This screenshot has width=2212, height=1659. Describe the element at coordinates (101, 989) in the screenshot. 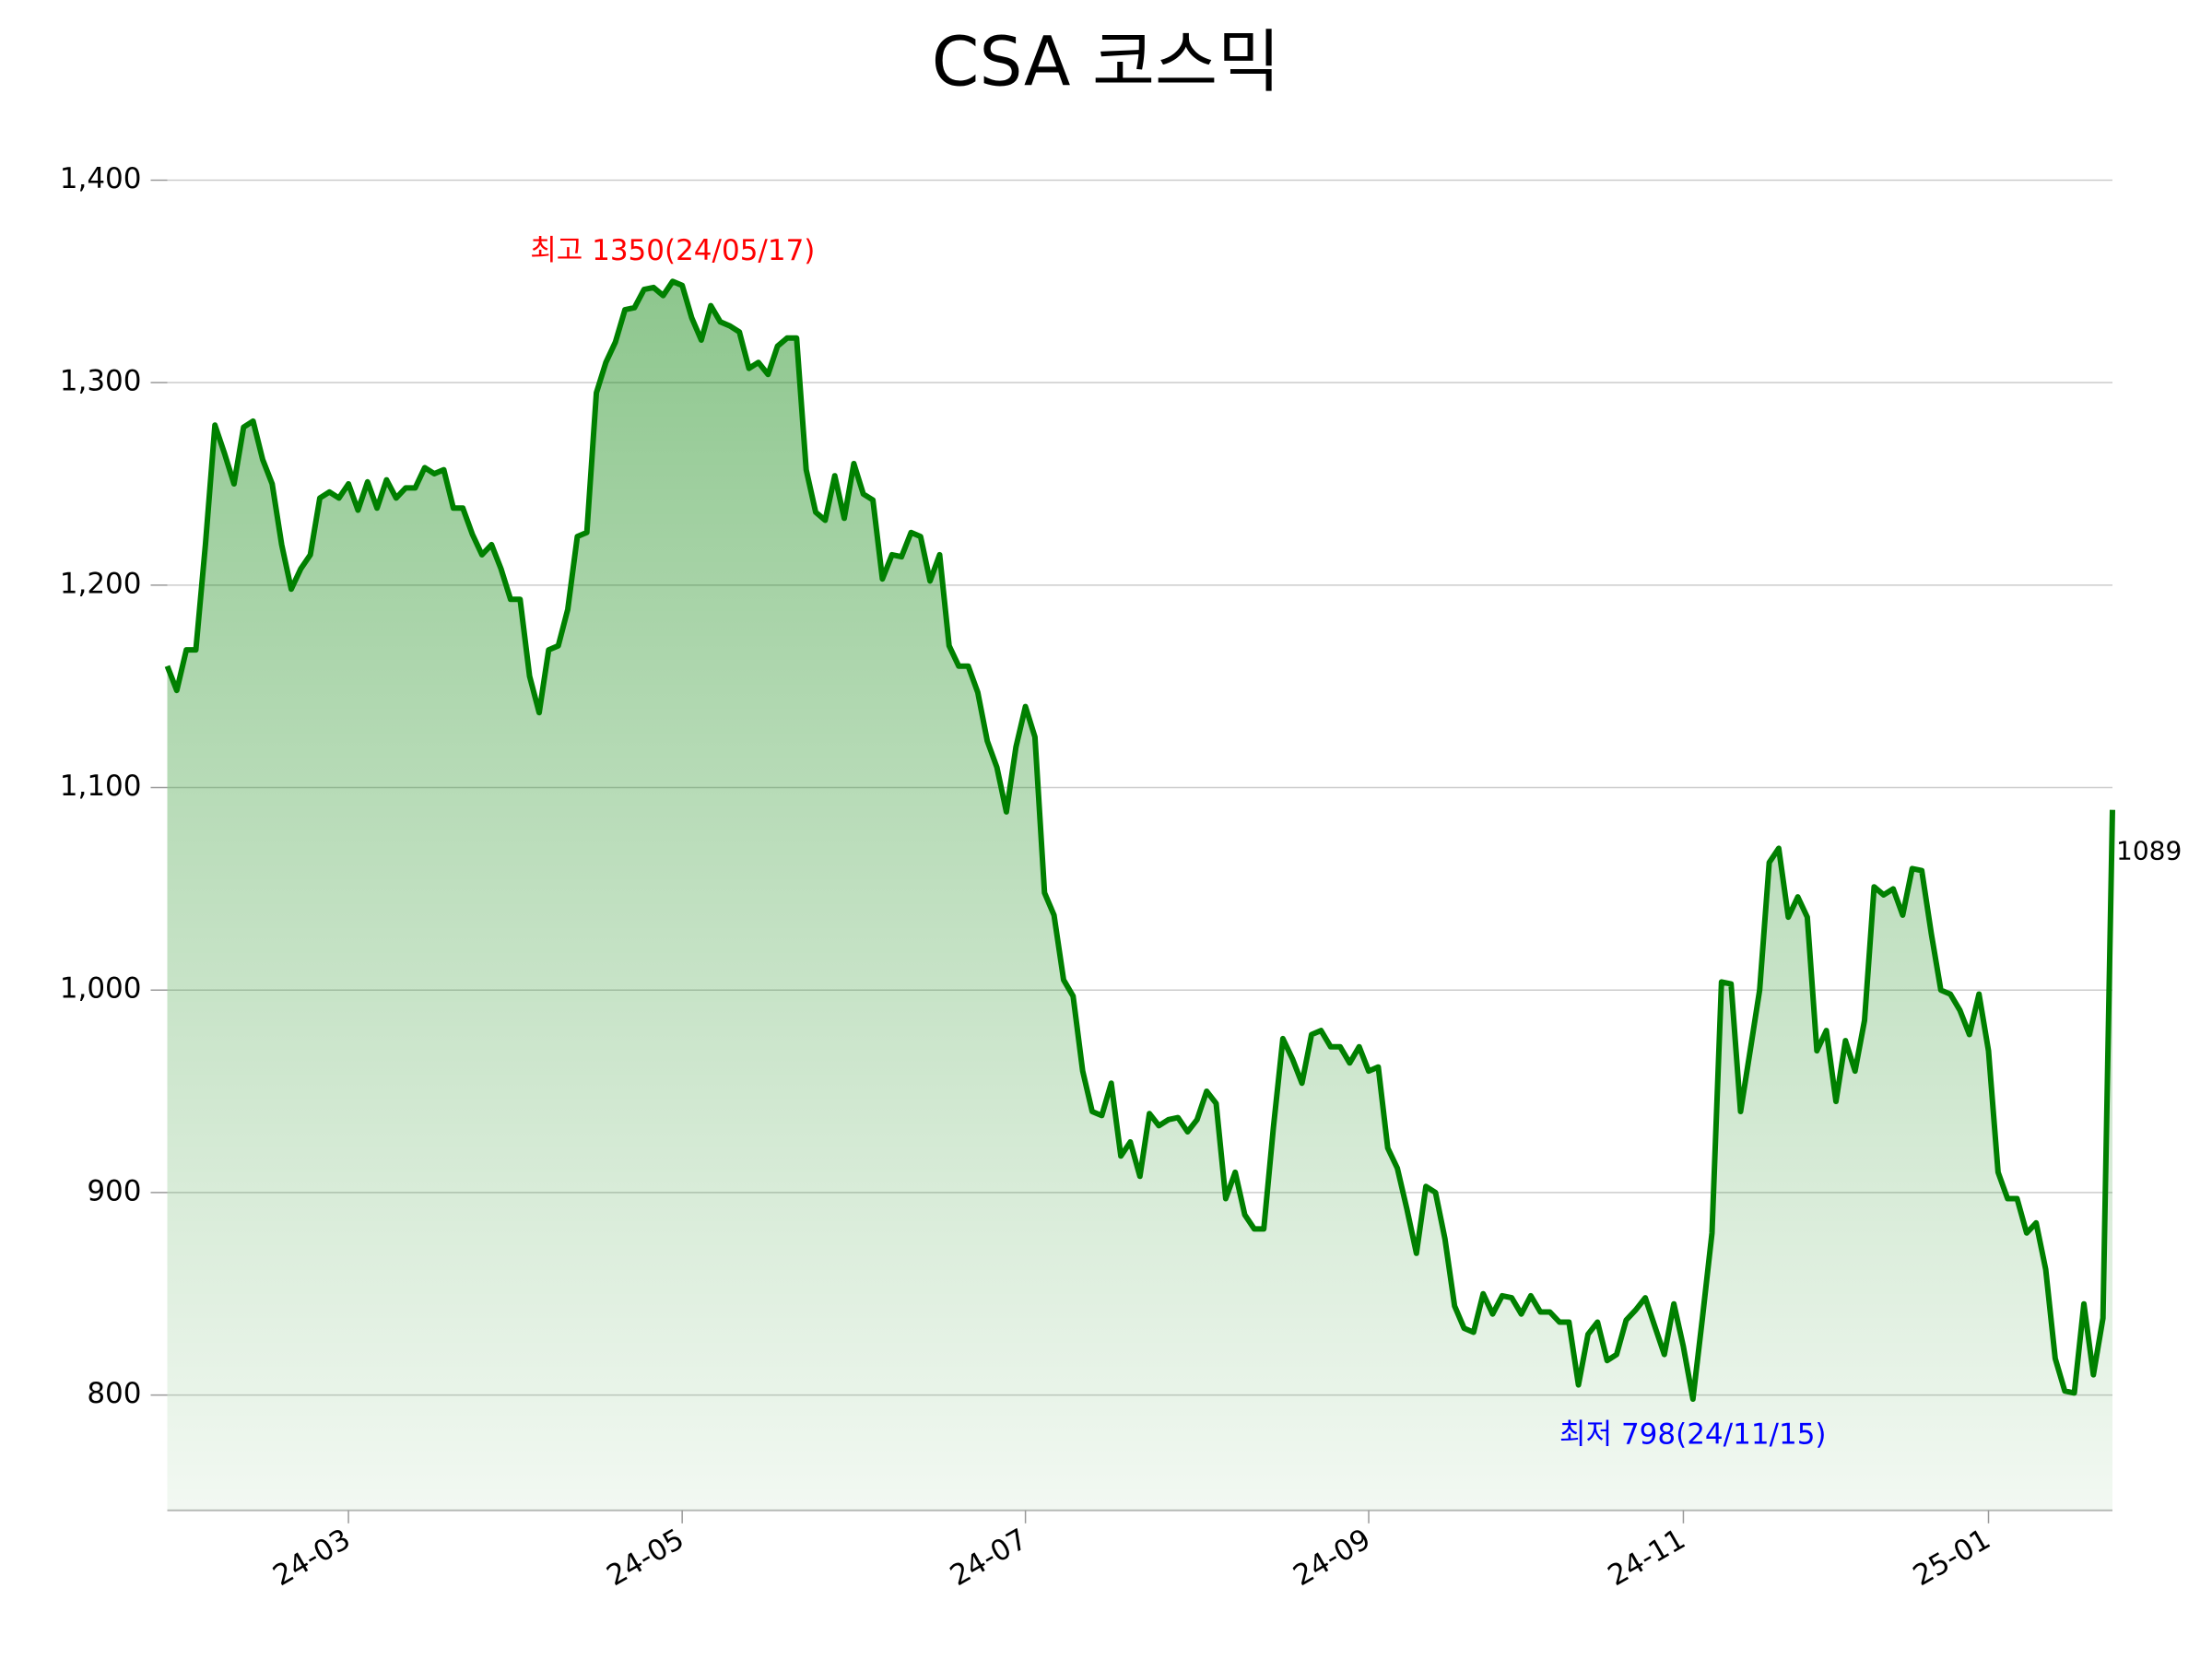

I see `y-tick-label: 1,000` at that location.